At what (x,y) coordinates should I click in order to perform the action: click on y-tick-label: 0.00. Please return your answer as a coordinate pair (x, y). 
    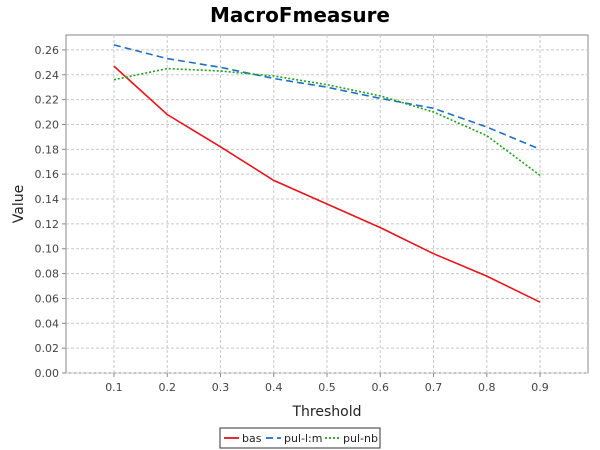
    Looking at the image, I should click on (47, 373).